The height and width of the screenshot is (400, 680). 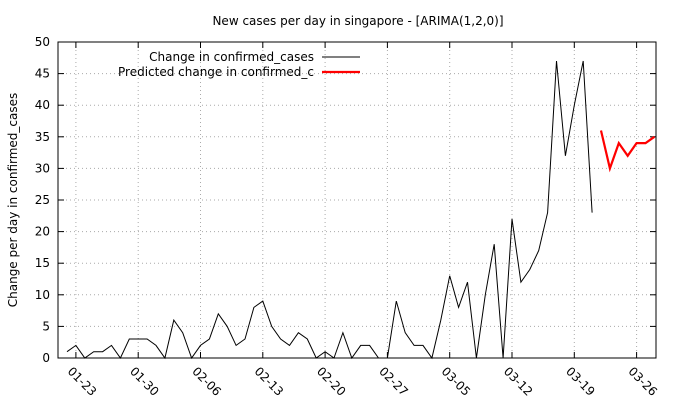 I want to click on y-tick-label: 45, so click(x=42, y=74).